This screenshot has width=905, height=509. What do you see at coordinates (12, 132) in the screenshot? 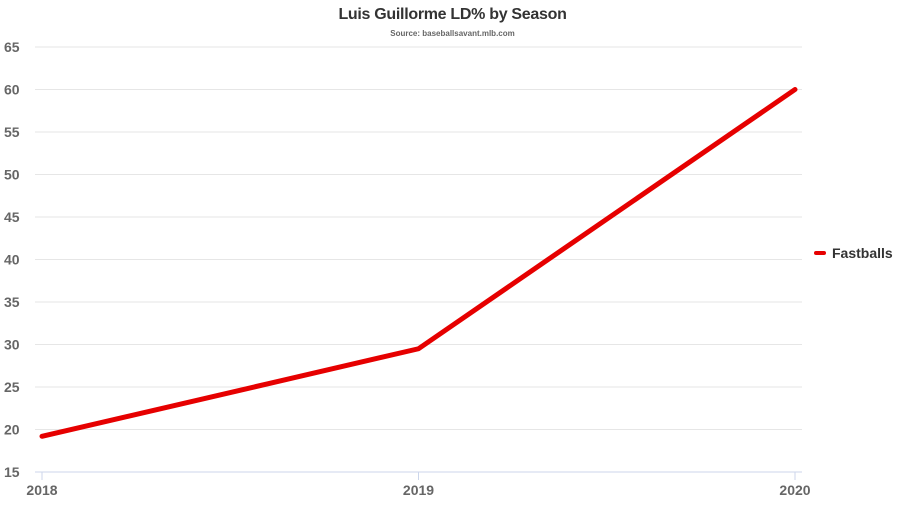
I see `y-tick-label: 55` at bounding box center [12, 132].